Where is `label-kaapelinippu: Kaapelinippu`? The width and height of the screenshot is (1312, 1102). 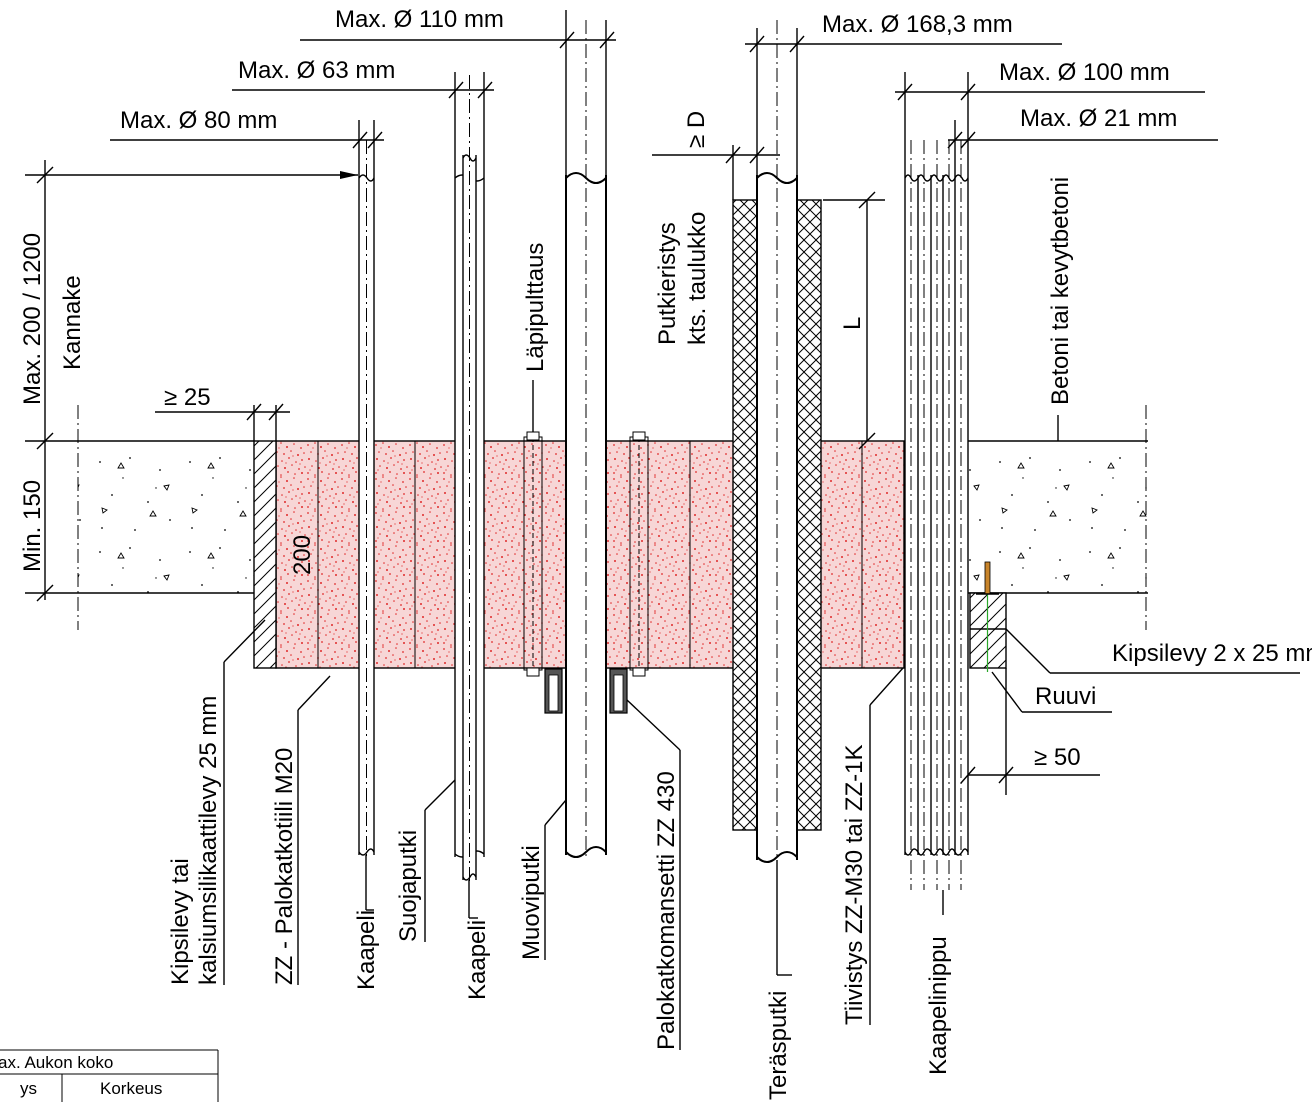 label-kaapelinippu: Kaapelinippu is located at coordinates (938, 1005).